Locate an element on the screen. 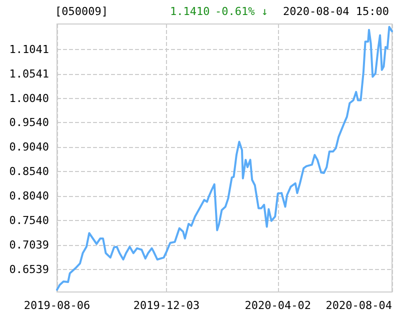  x-tick-label: 2020-08-04 is located at coordinates (359, 305).